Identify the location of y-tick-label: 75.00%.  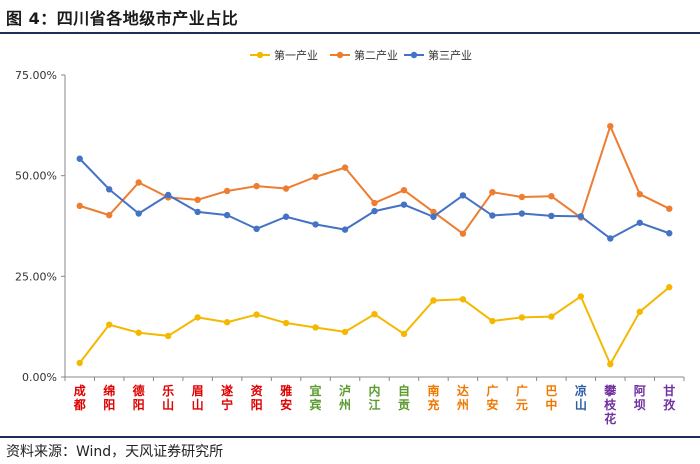
(36, 75).